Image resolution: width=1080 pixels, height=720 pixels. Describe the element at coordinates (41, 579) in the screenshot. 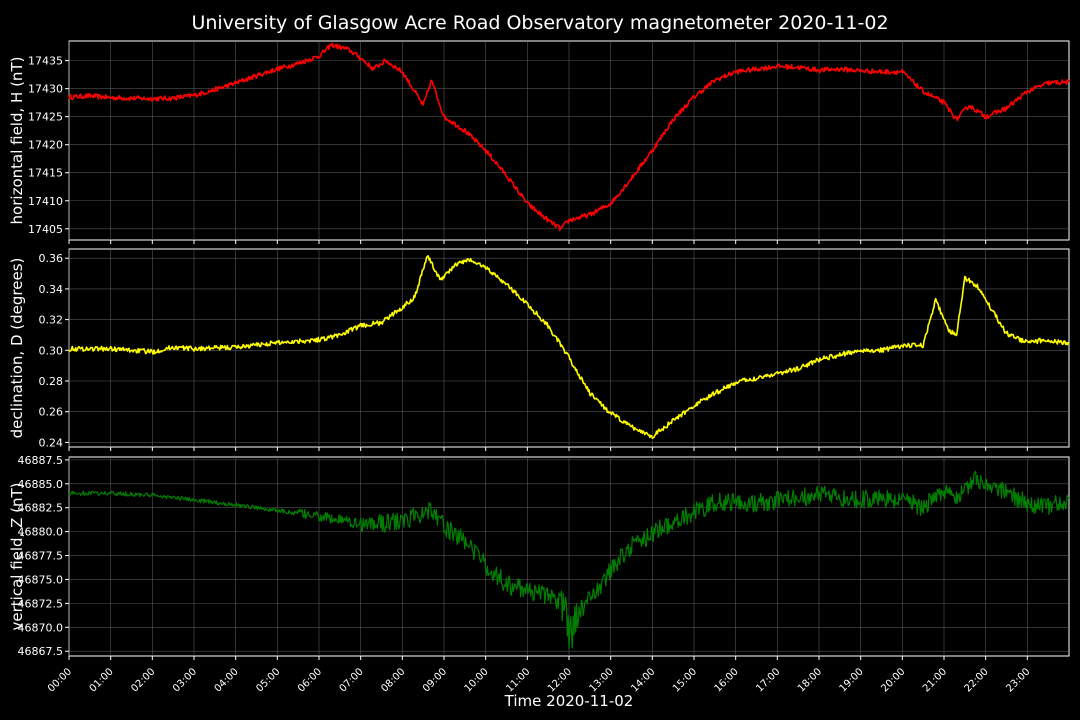

I see `y-tick-label: 46875.0` at that location.